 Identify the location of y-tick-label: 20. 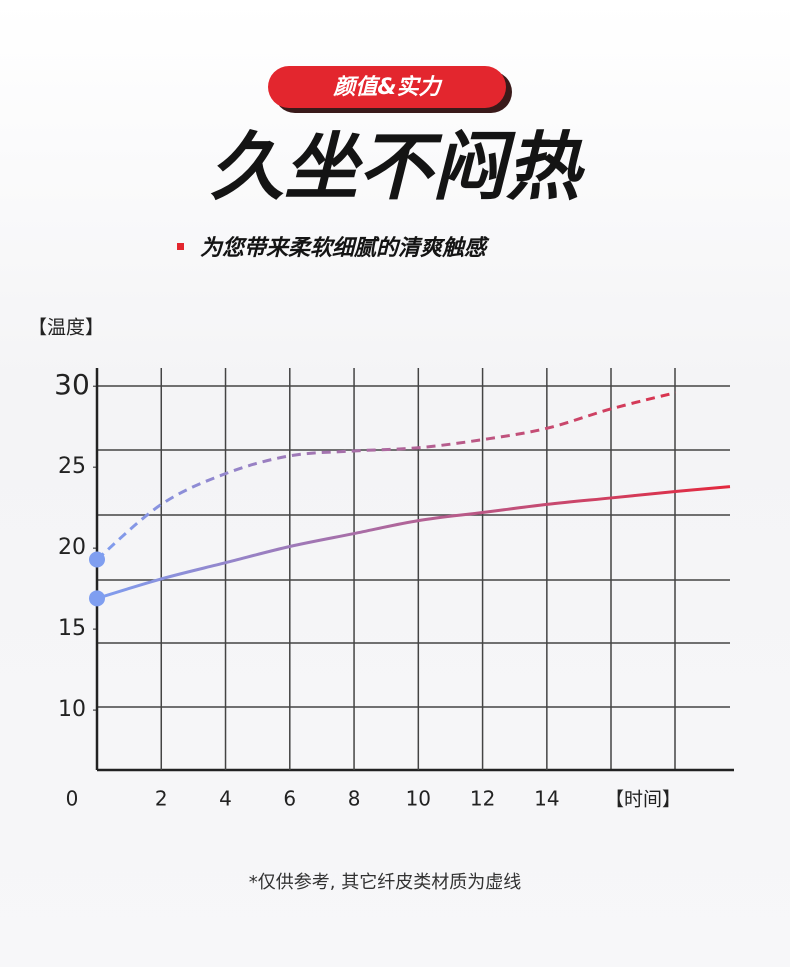
(72, 547).